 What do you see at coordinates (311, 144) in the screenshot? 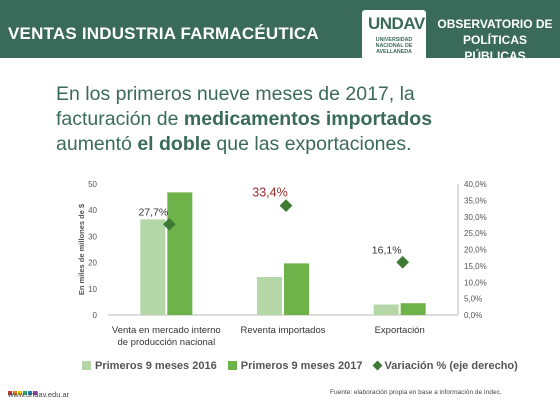
I see `headline-line-3-post: que las exportaciones.` at bounding box center [311, 144].